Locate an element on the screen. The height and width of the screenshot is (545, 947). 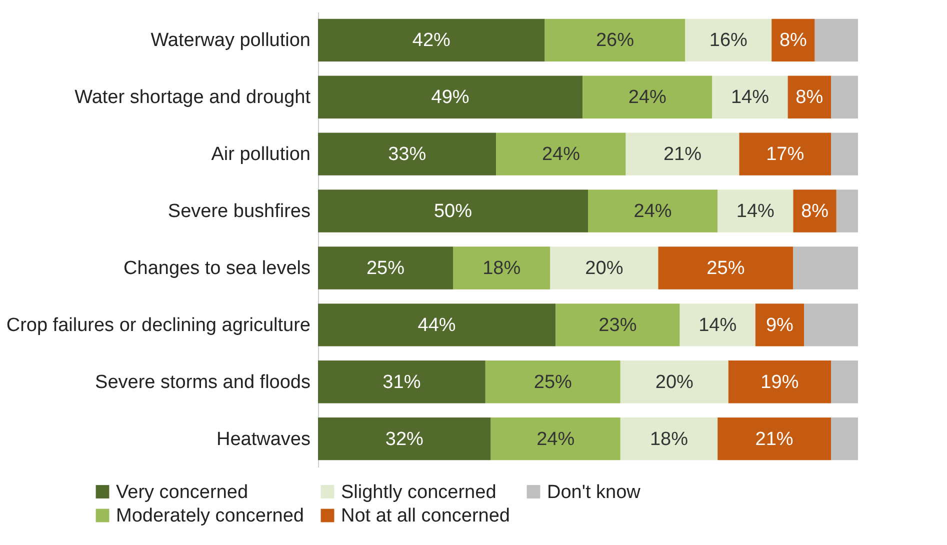
data-label: 33% is located at coordinates (407, 155).